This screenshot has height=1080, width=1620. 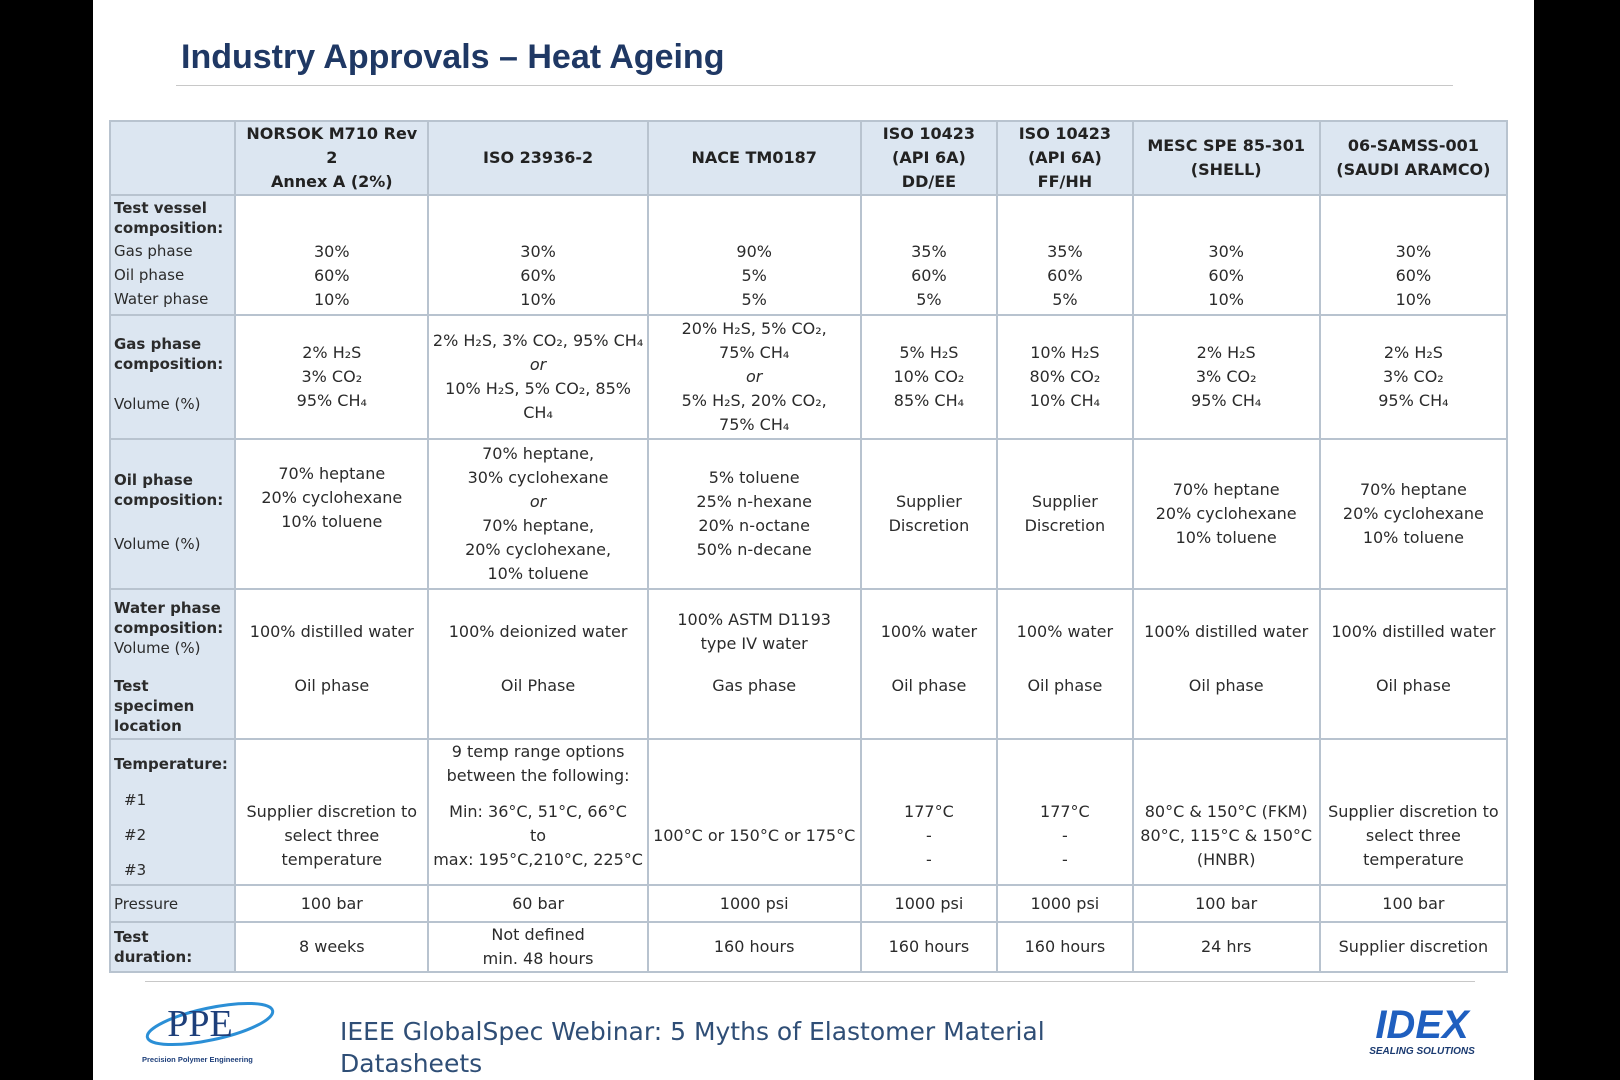 I want to click on idex-logo-subtext: SEALING SOLUTIONS, so click(x=1422, y=1051).